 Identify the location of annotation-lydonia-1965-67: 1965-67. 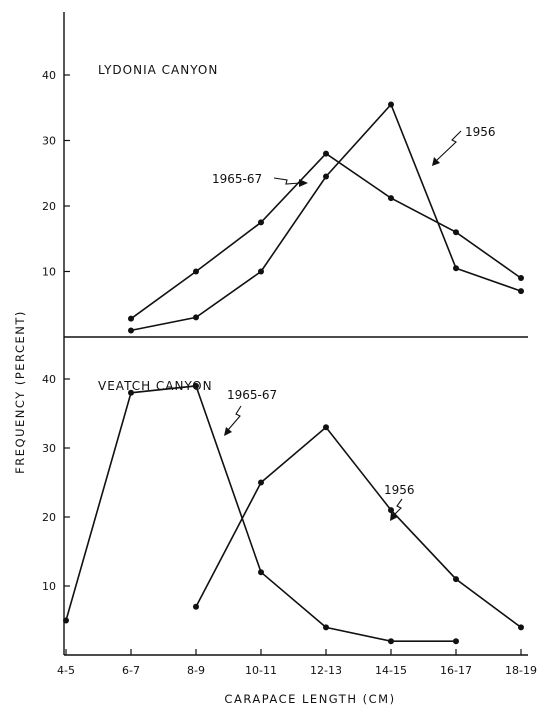
(237, 179).